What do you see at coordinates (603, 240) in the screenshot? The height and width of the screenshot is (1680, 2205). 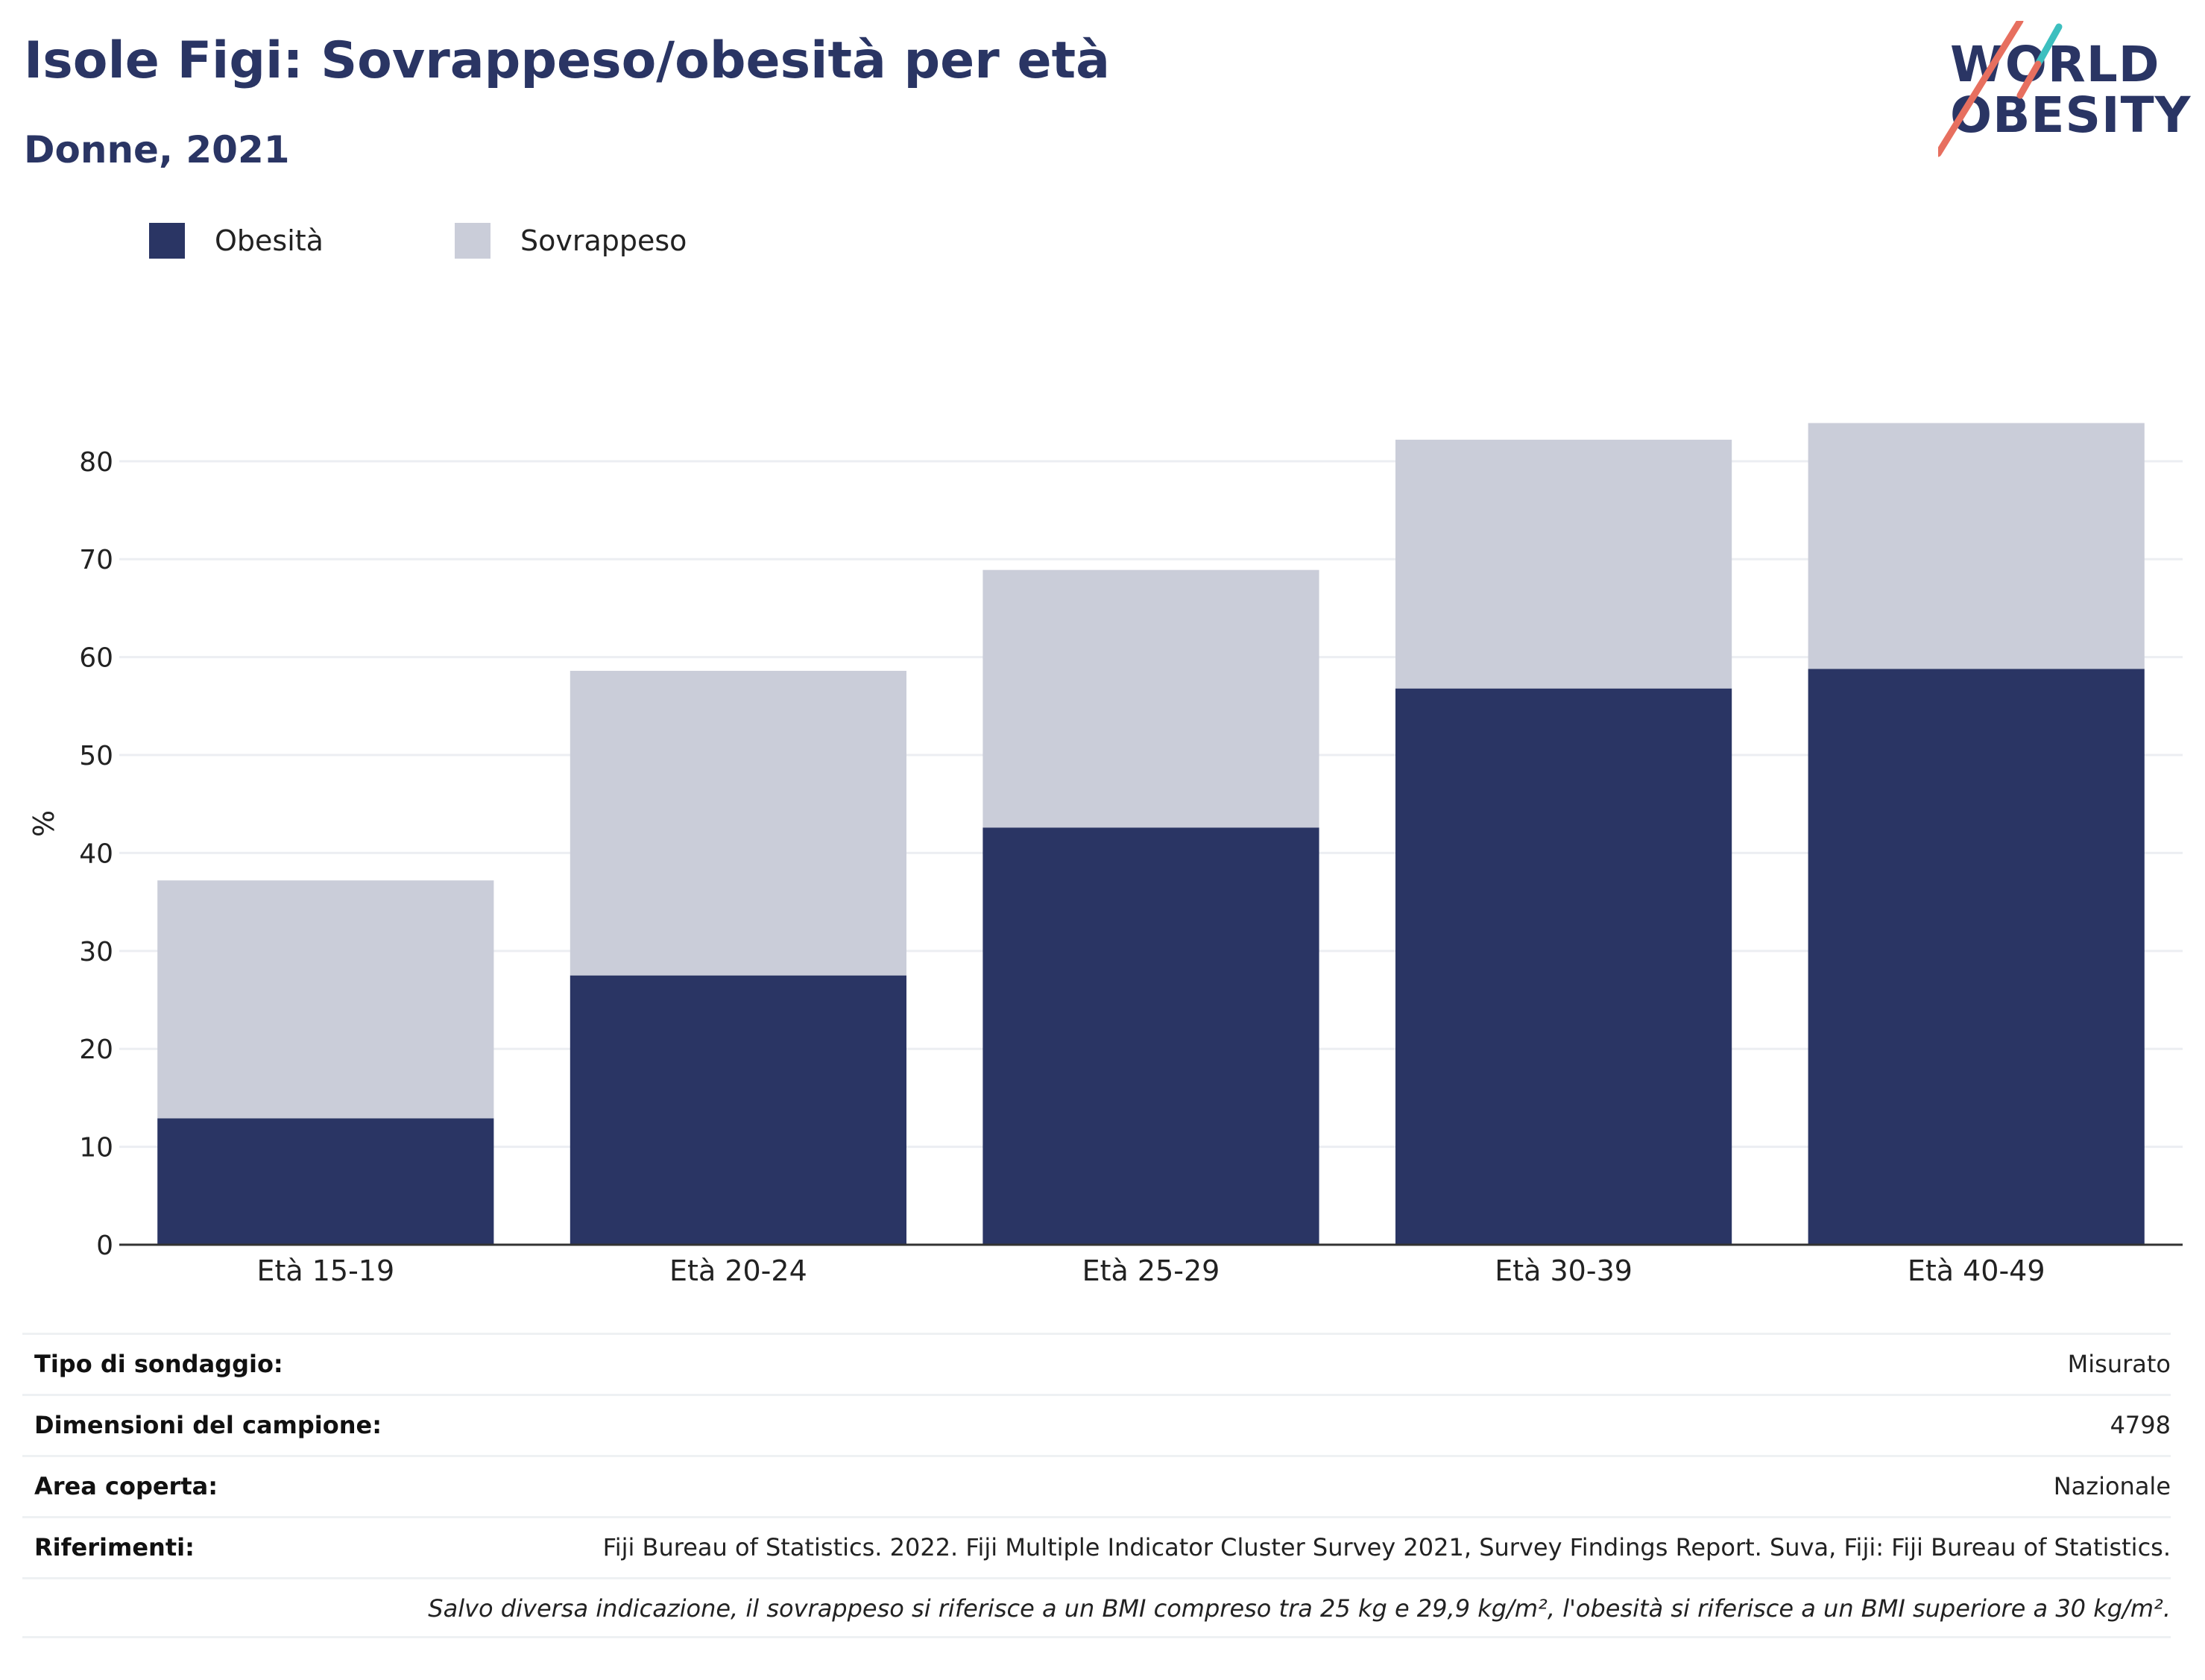 I see `legend-label-overweight: Sovrappeso` at bounding box center [603, 240].